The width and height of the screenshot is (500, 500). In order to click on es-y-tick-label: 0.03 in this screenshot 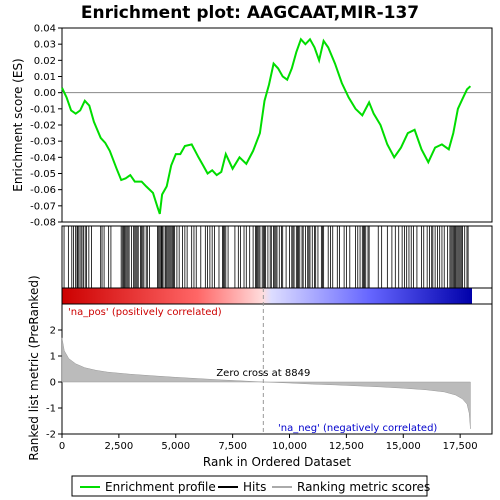, I will do `click(45, 45)`.